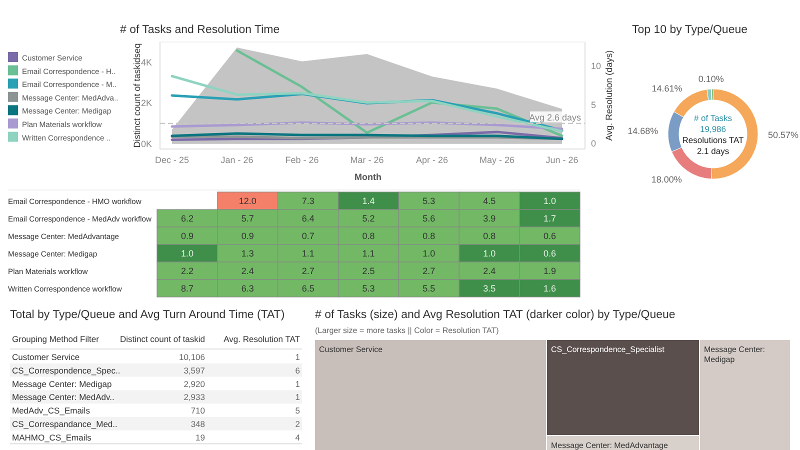 The image size is (800, 450). Describe the element at coordinates (367, 160) in the screenshot. I see `x-tick-label: Mar - 26` at that location.